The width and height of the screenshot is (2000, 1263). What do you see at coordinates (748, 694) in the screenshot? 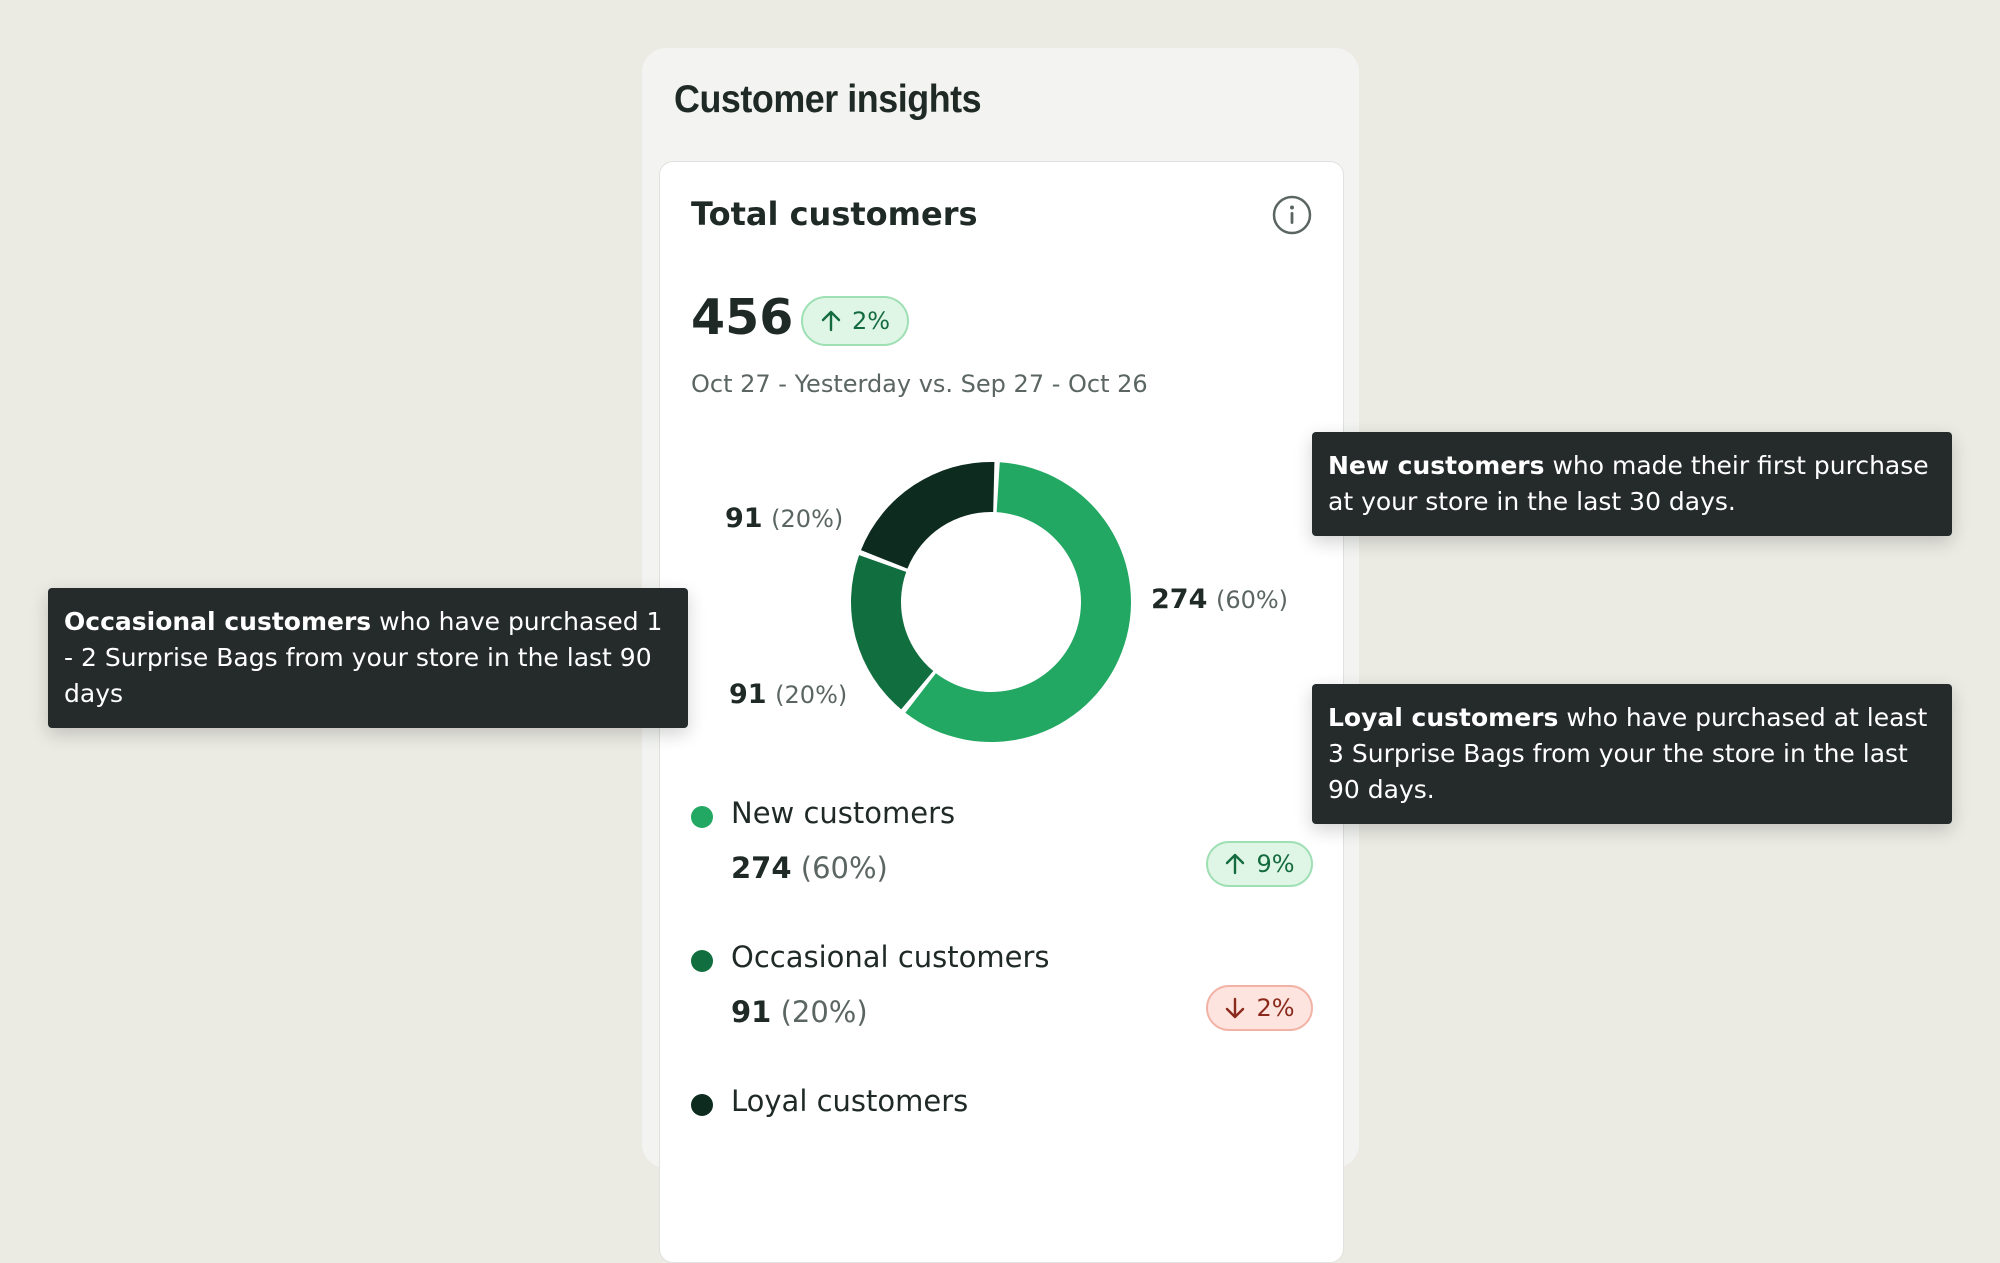
I see `donut-label-occasional-value: 91` at bounding box center [748, 694].